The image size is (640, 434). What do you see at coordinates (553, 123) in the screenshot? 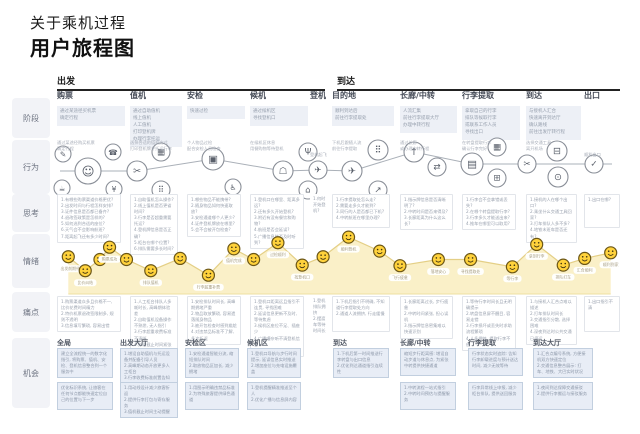
I see `stage-desc-8: 与接机人汇合 快速离开到达厅 确认路线 前往出发厅转行程` at bounding box center [553, 123].